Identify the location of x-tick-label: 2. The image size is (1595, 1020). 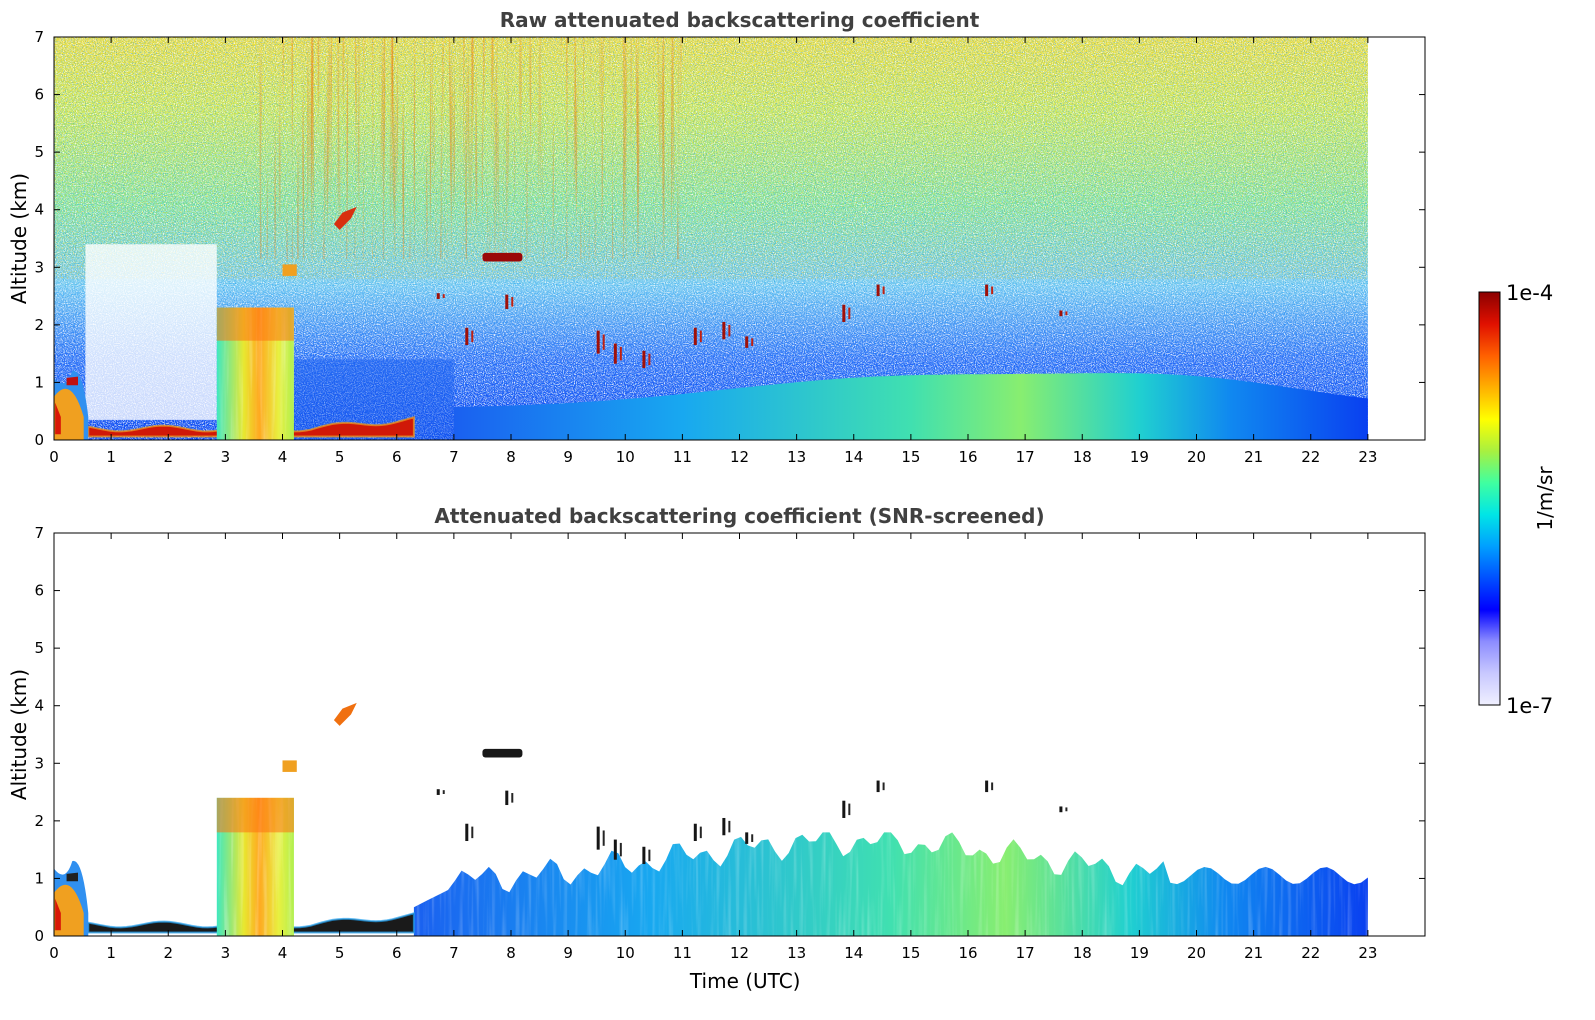
(168, 953).